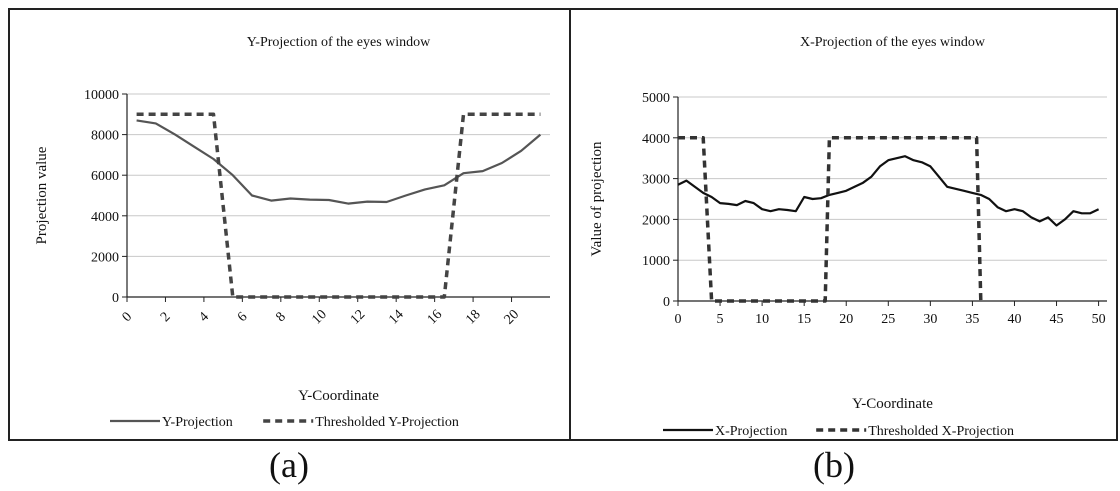 The height and width of the screenshot is (491, 1120). What do you see at coordinates (339, 42) in the screenshot?
I see `chart-title: Y-Projection of the eyes window` at bounding box center [339, 42].